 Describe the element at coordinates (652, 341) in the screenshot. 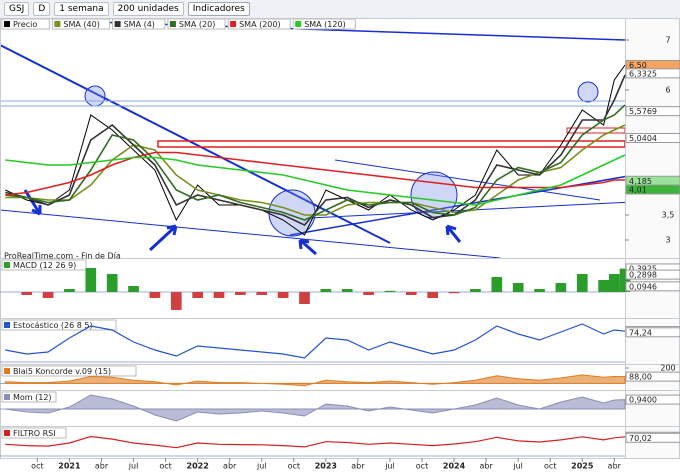

I see `price-axis` at that location.